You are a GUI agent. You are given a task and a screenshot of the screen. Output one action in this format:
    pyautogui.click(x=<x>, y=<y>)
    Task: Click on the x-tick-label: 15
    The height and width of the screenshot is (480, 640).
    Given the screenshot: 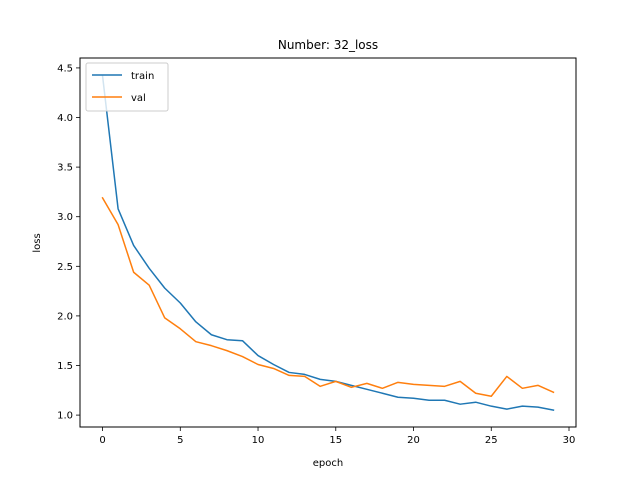 What is the action you would take?
    pyautogui.click(x=335, y=440)
    